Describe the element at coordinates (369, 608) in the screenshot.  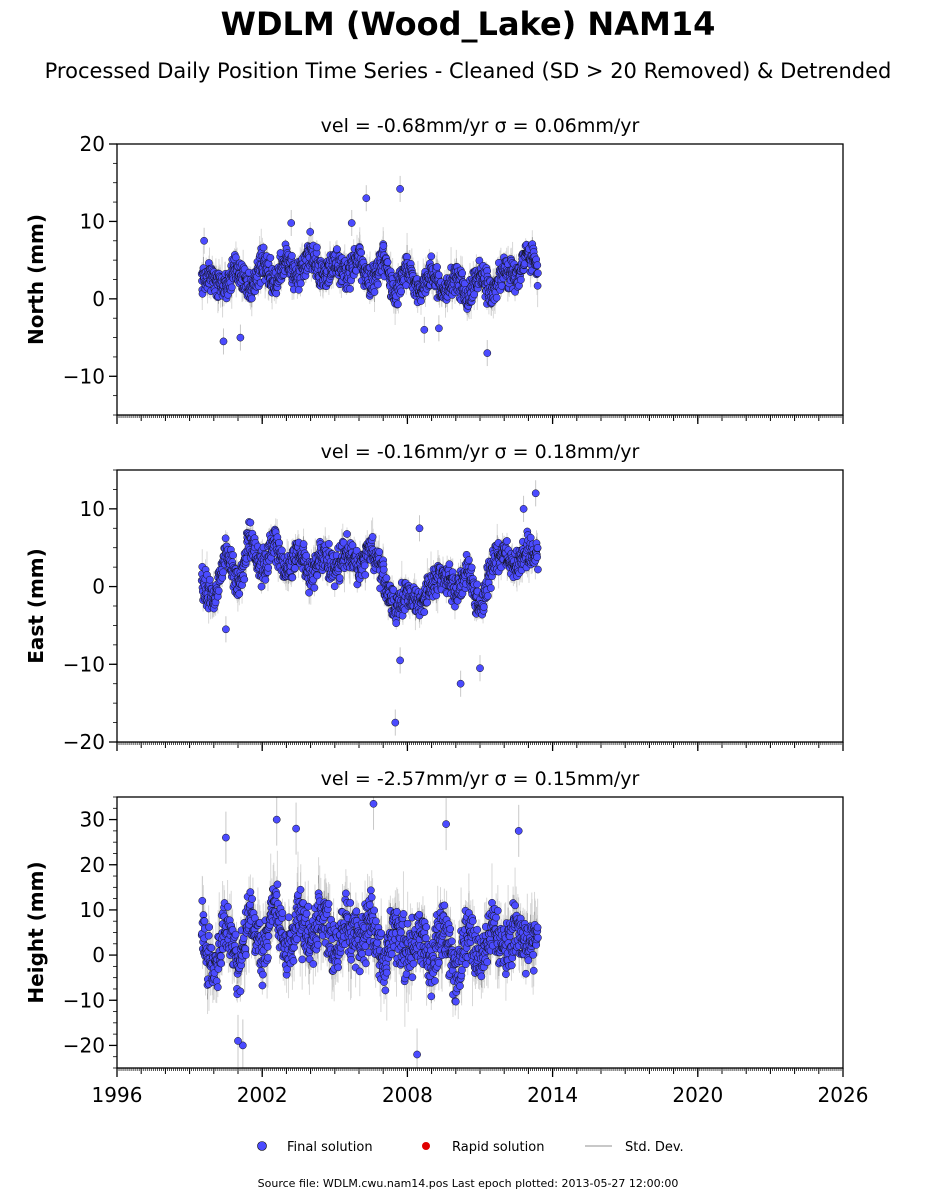
I see `east-plot-area` at that location.